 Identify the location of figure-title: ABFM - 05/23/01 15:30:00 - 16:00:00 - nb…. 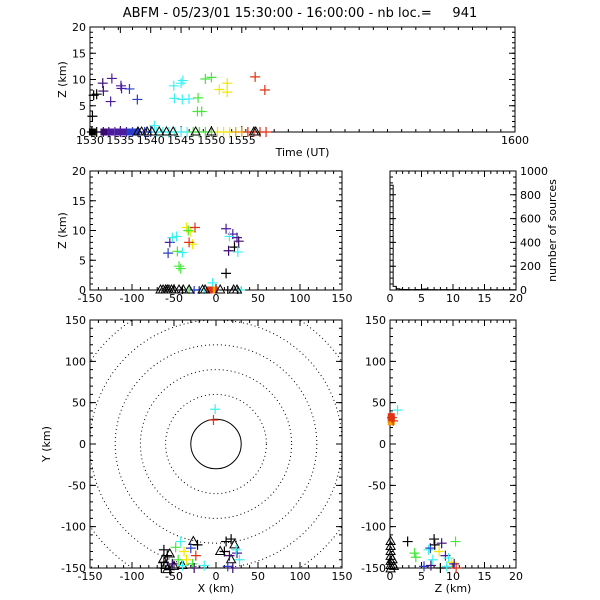
(300, 13).